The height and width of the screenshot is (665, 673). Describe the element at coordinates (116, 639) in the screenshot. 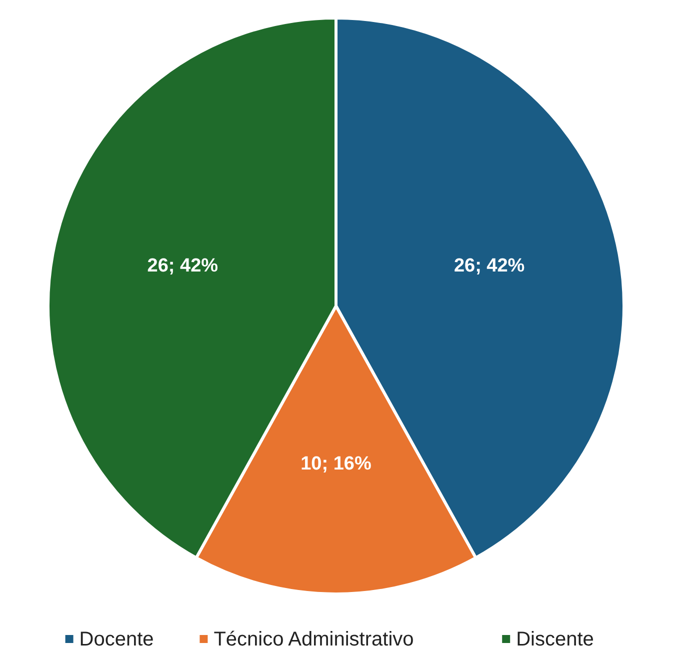

I see `legend-label: Docente` at that location.